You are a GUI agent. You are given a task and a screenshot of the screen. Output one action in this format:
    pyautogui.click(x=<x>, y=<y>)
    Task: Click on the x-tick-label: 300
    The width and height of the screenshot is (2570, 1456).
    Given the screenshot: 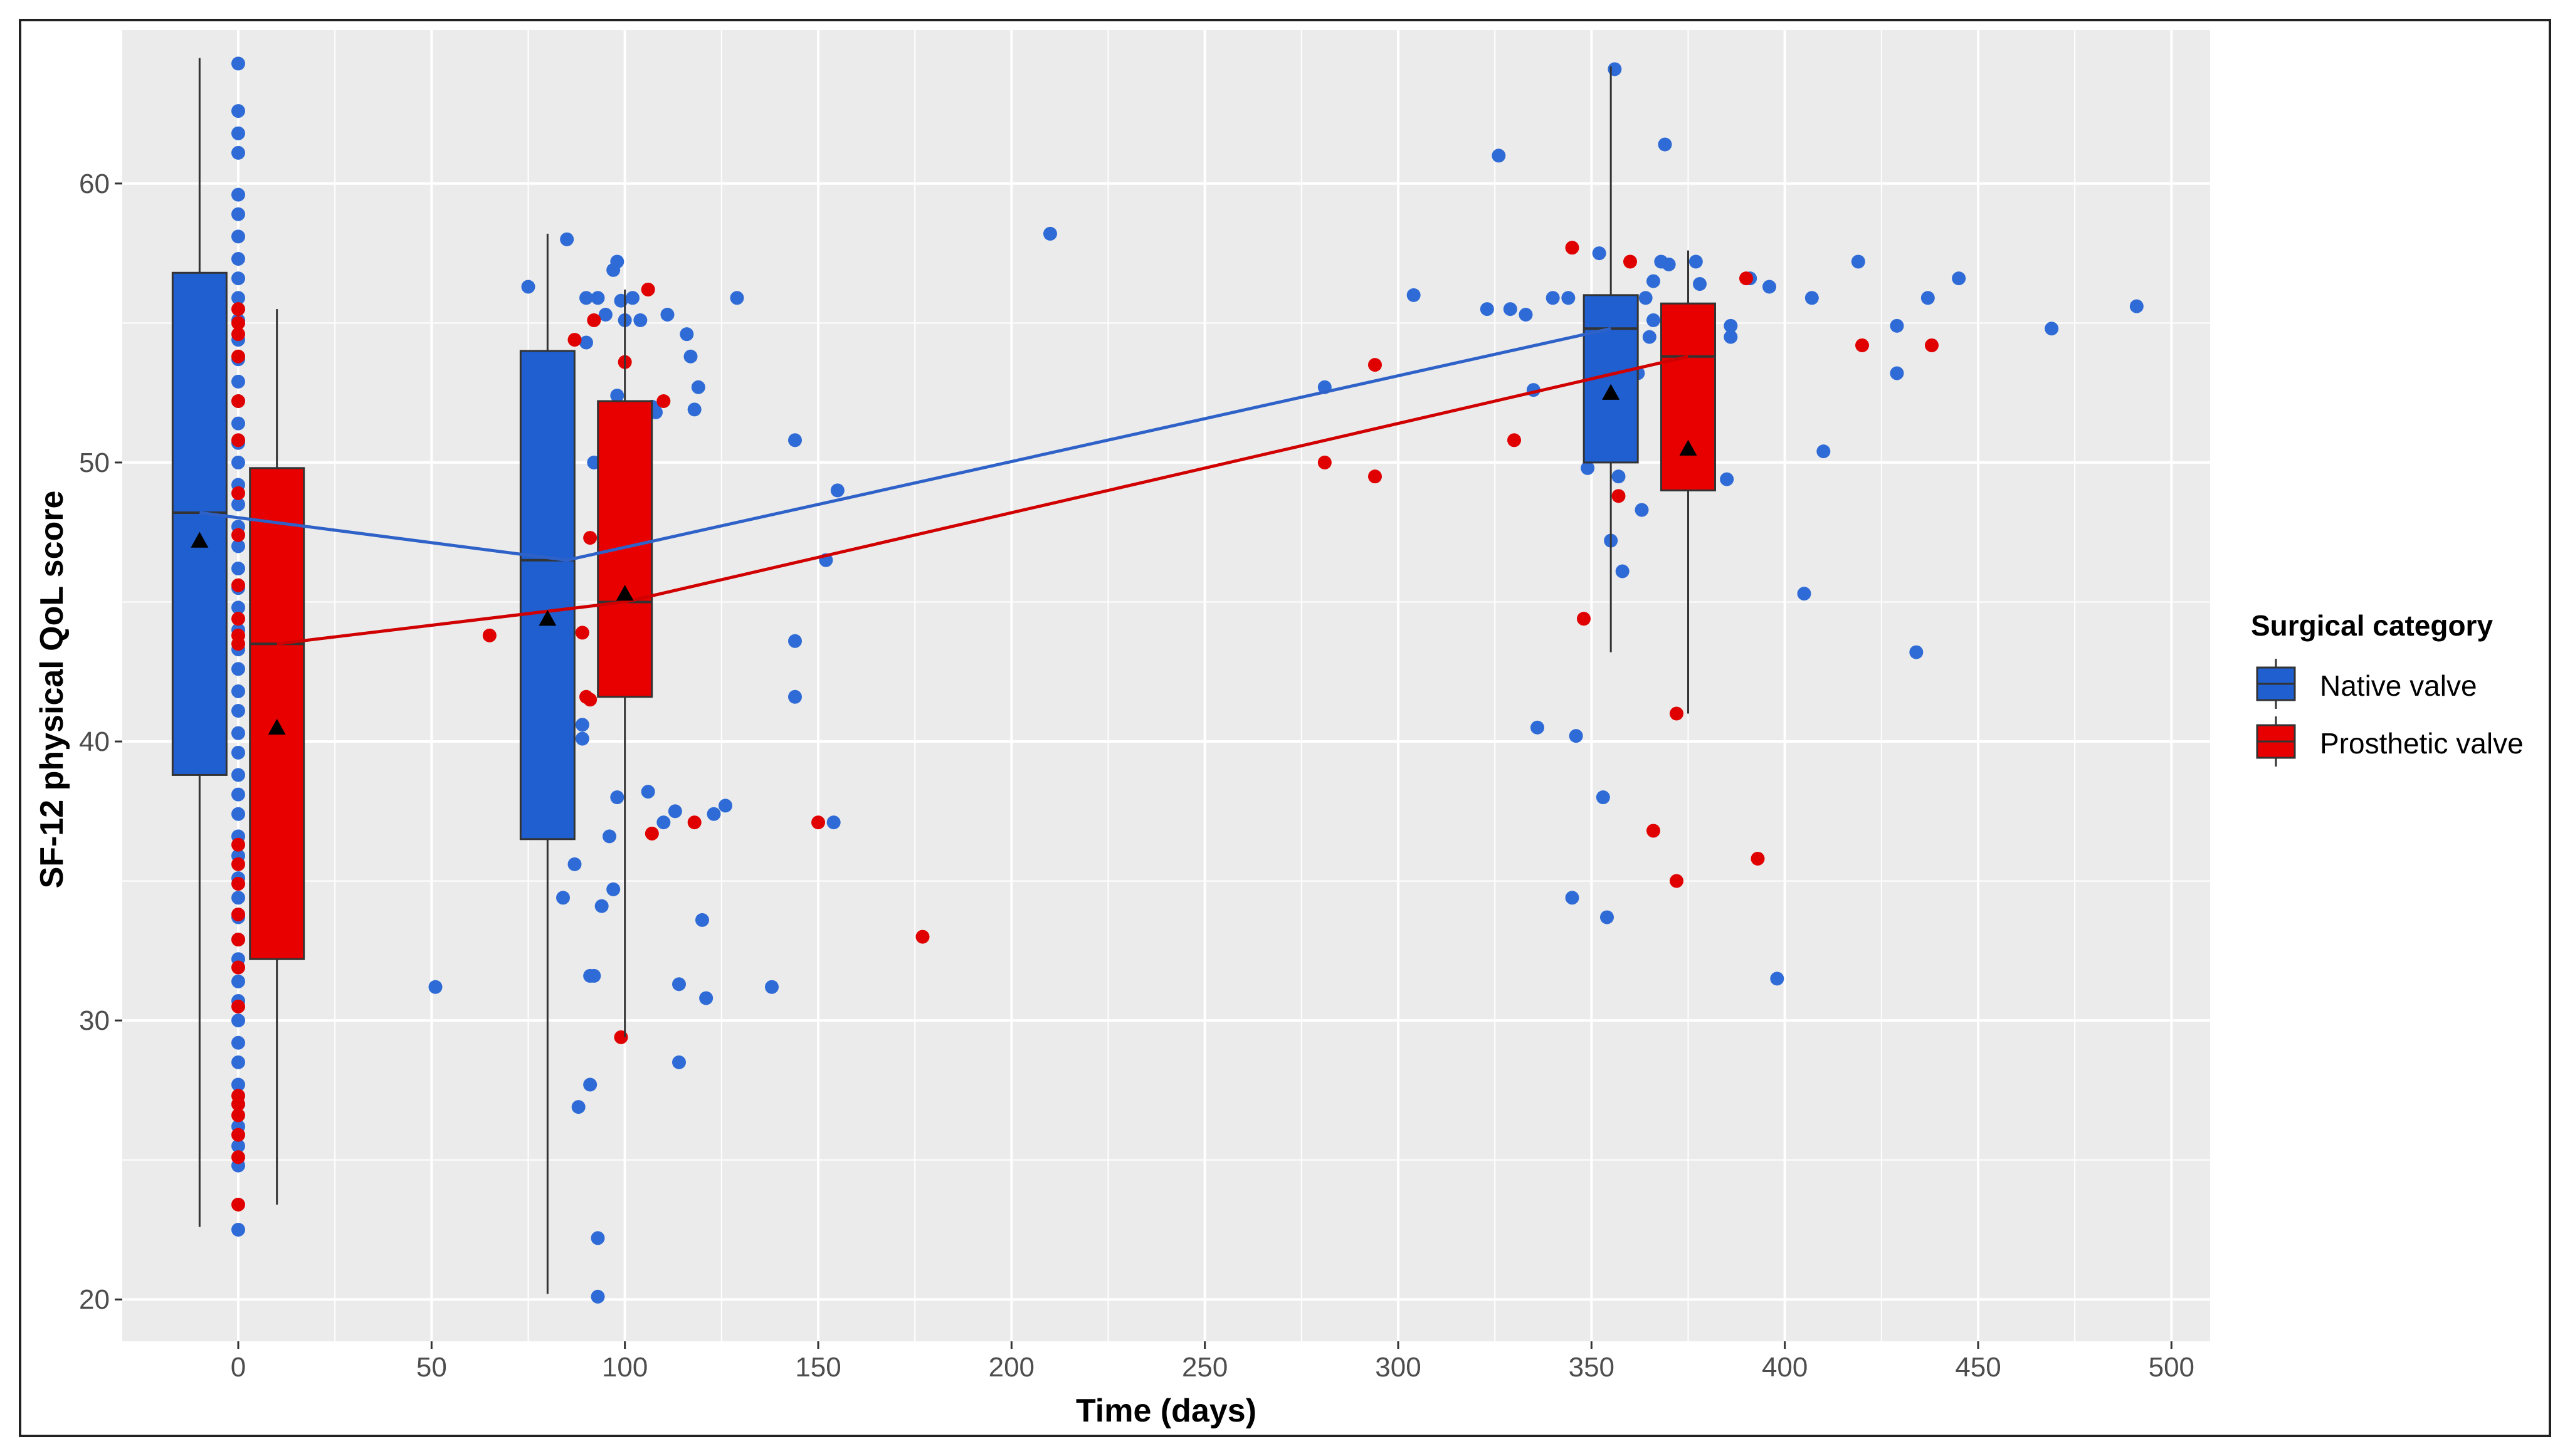 What is the action you would take?
    pyautogui.click(x=1398, y=1368)
    